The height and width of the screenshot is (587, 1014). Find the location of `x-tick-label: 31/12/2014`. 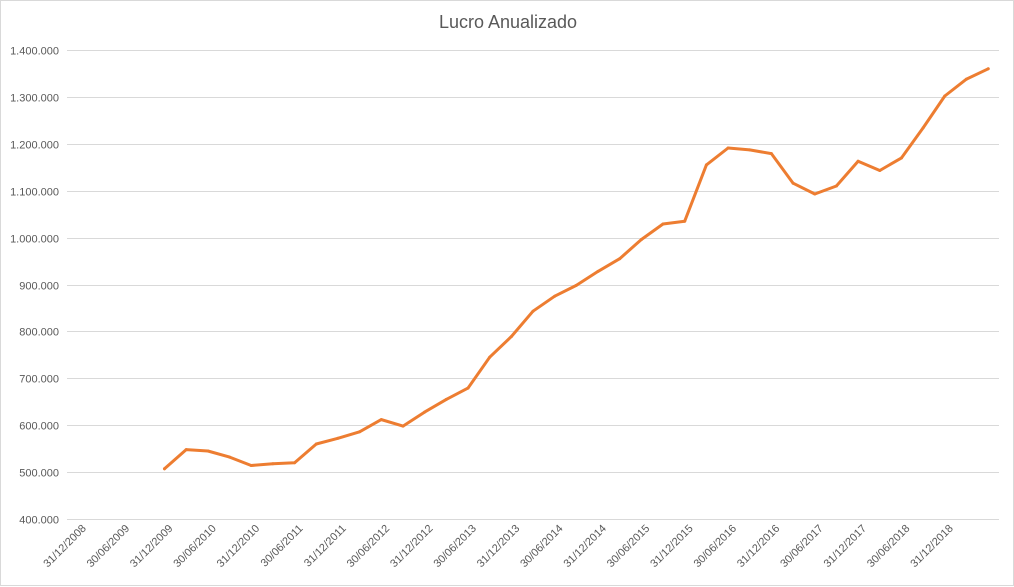

x-tick-label: 31/12/2014 is located at coordinates (585, 546).